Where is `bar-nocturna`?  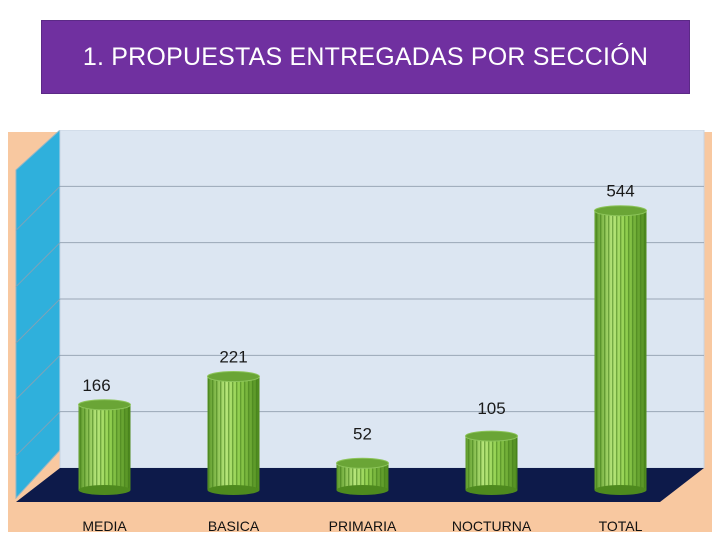
bar-nocturna is located at coordinates (491, 462).